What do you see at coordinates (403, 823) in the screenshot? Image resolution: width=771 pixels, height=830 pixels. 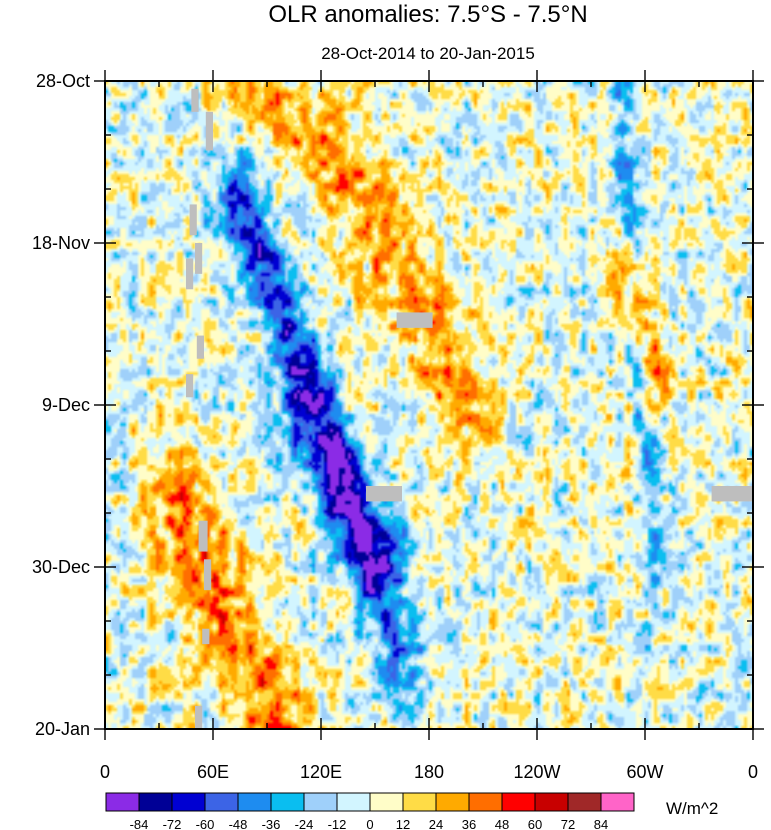 I see `colorbar-label: 12` at bounding box center [403, 823].